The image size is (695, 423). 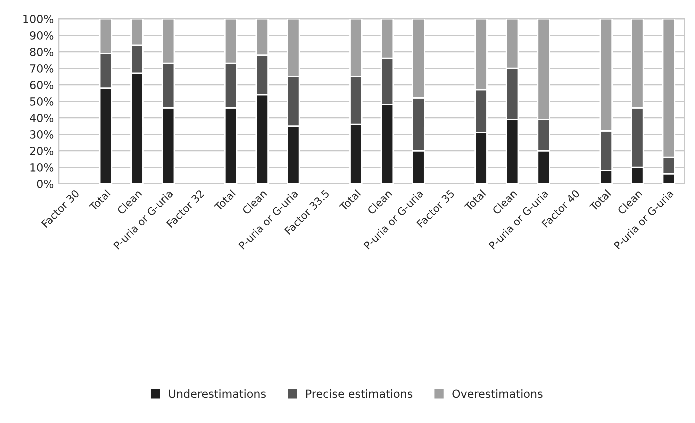 I want to click on y-tick-label: 80%, so click(x=42, y=52).